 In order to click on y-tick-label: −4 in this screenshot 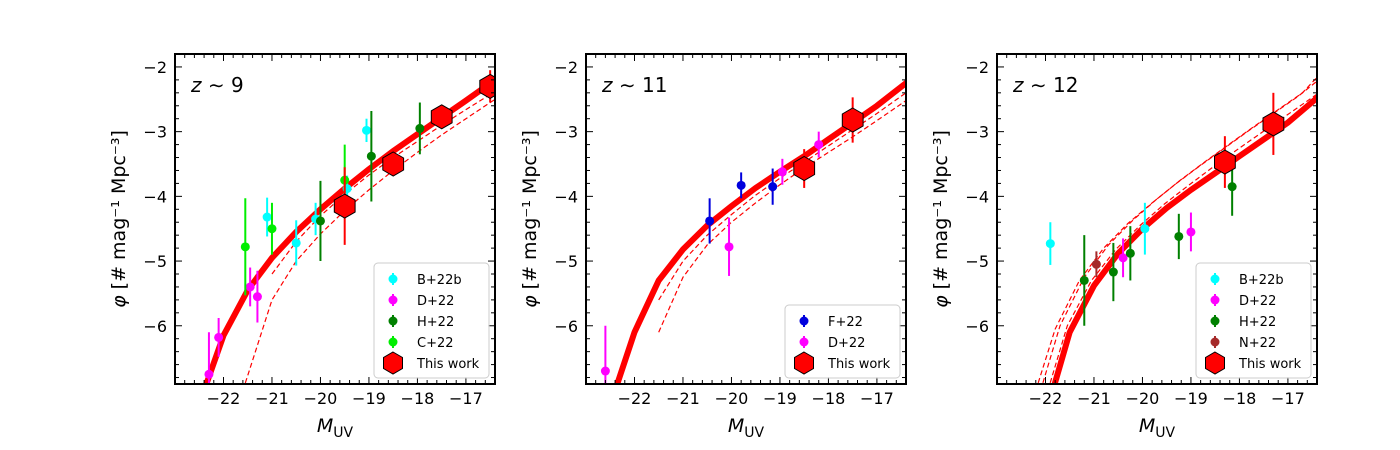, I will do `click(977, 196)`.